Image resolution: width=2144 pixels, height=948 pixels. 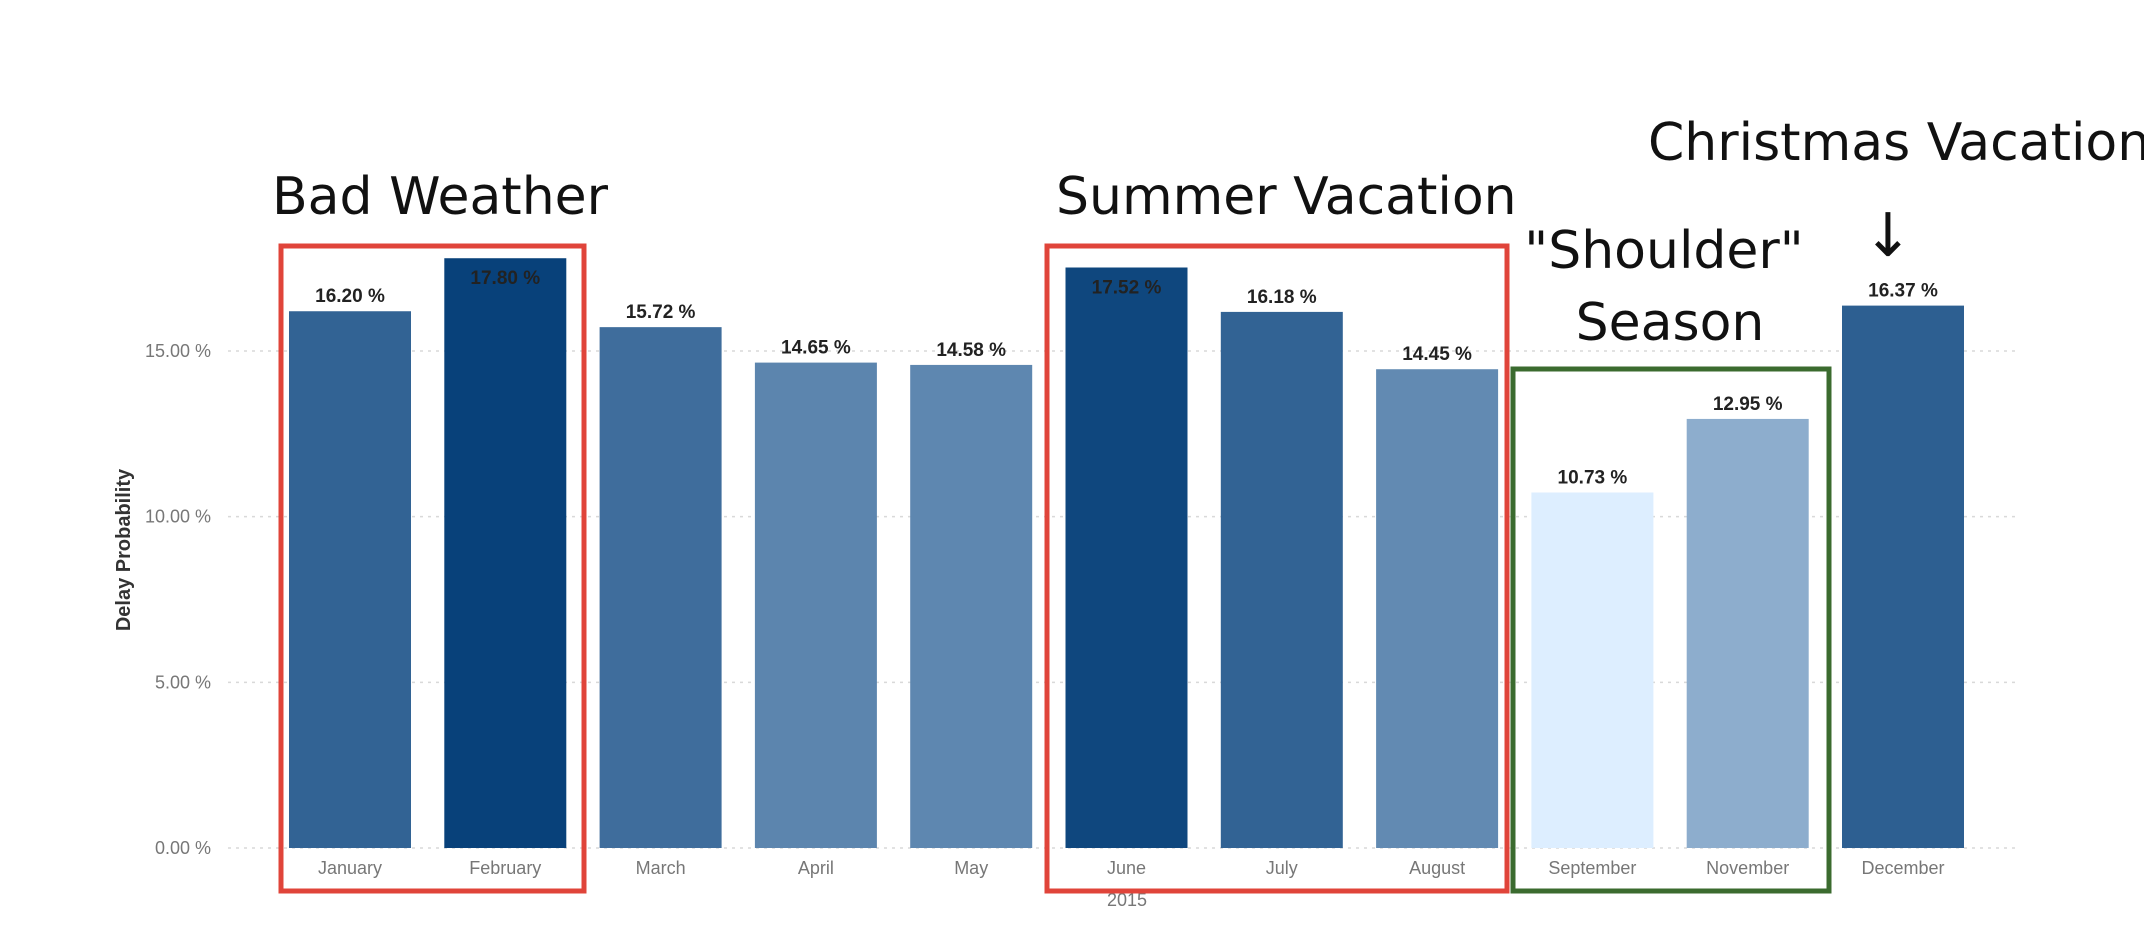 I want to click on data-label: 16.18 %, so click(x=1282, y=297).